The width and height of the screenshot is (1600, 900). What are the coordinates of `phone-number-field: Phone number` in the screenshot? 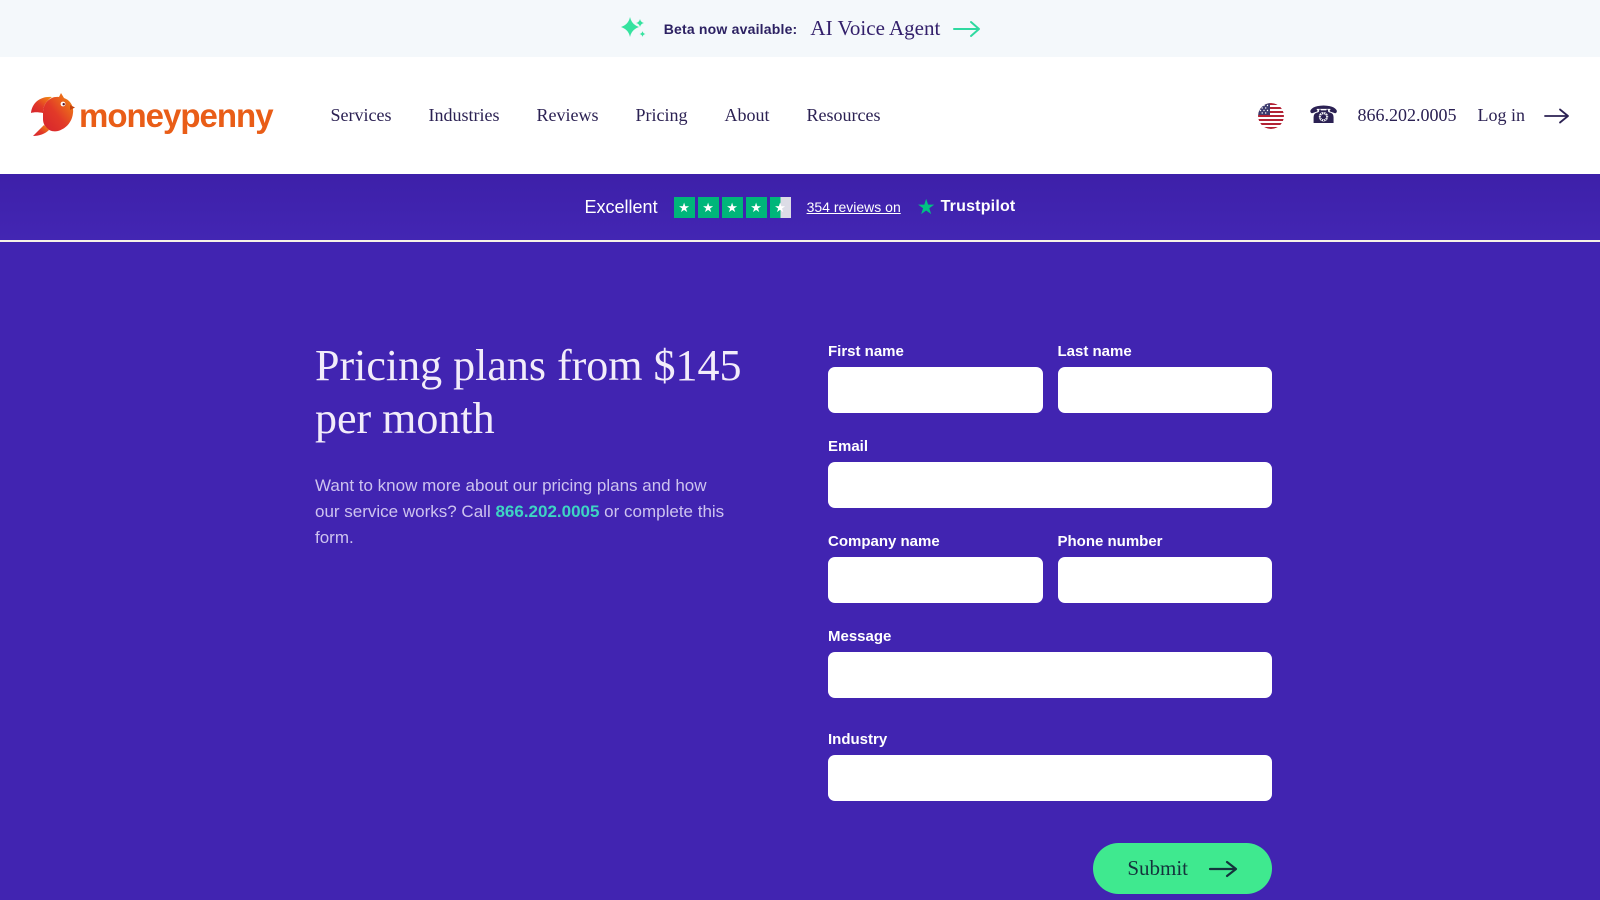 It's located at (1164, 568).